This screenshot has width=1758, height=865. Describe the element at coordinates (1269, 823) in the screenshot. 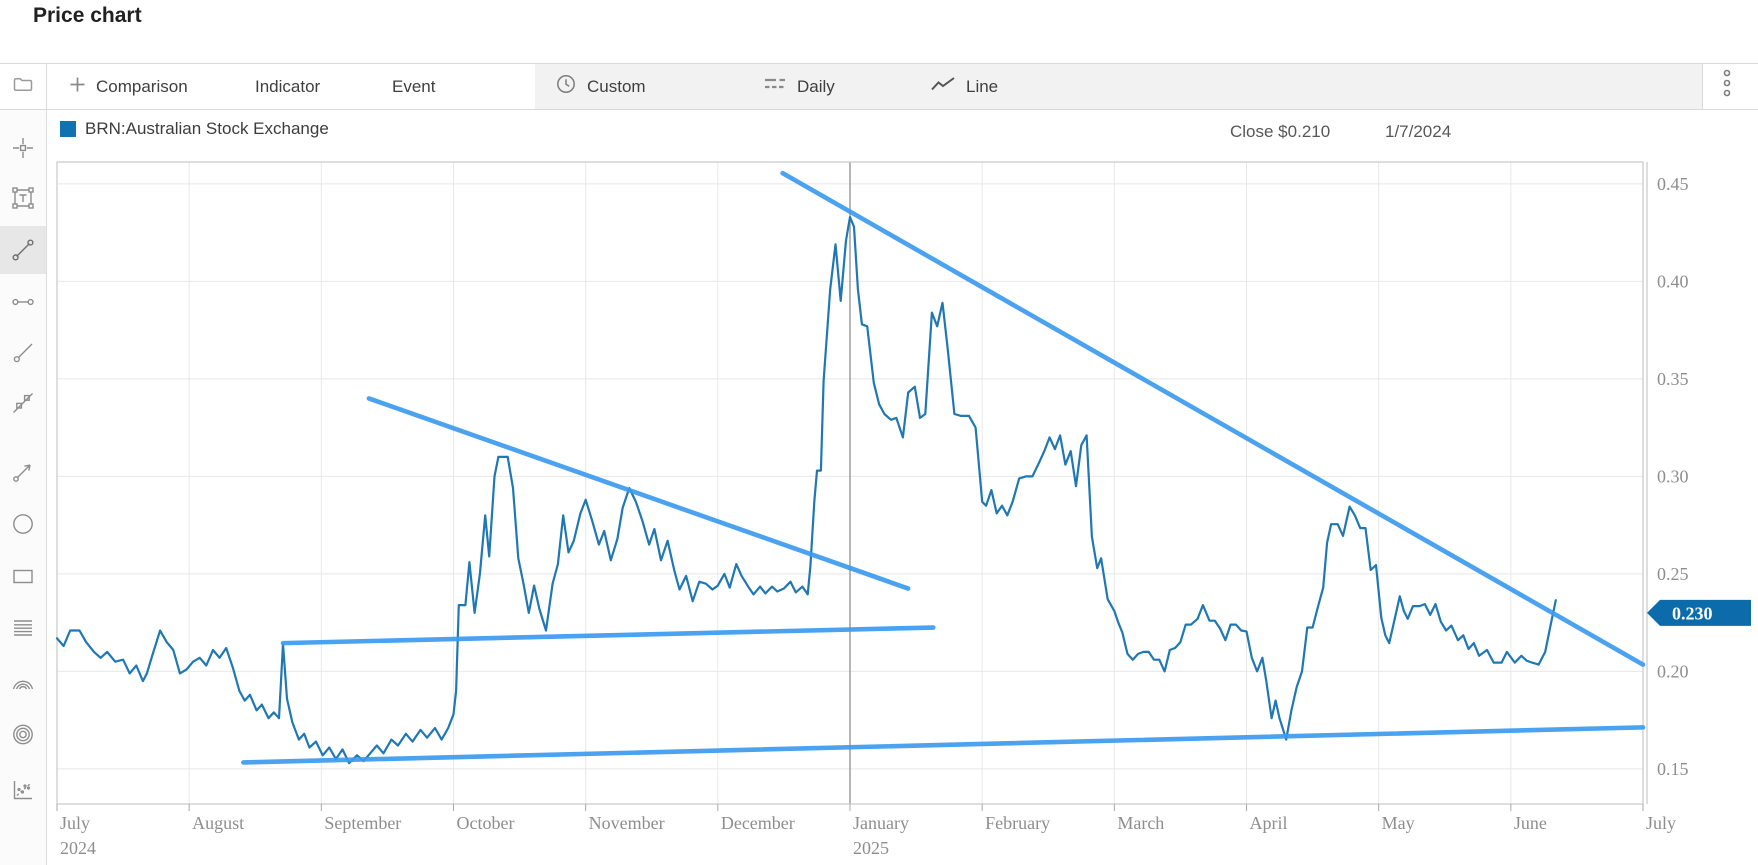

I see `x-axis-label: April` at that location.